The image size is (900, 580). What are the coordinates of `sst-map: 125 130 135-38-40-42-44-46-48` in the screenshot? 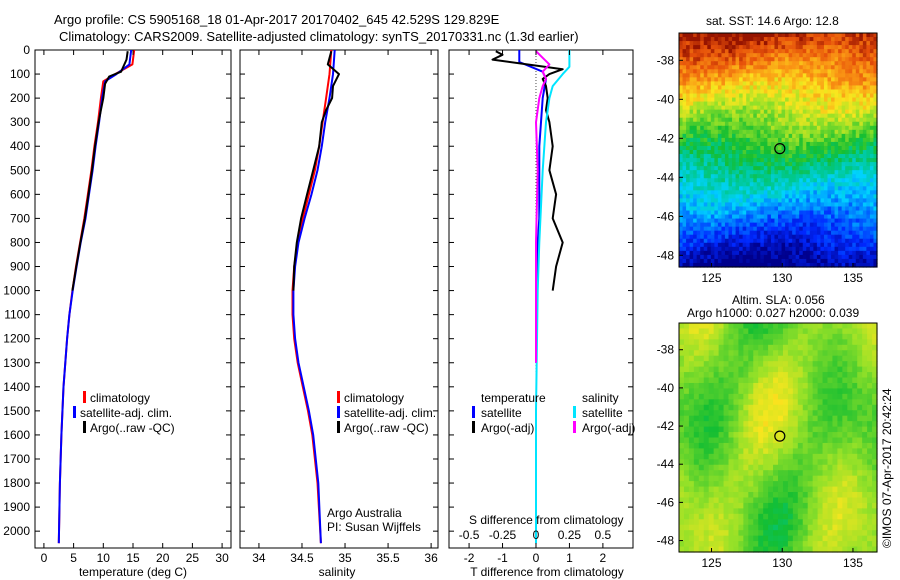 It's located at (767, 158).